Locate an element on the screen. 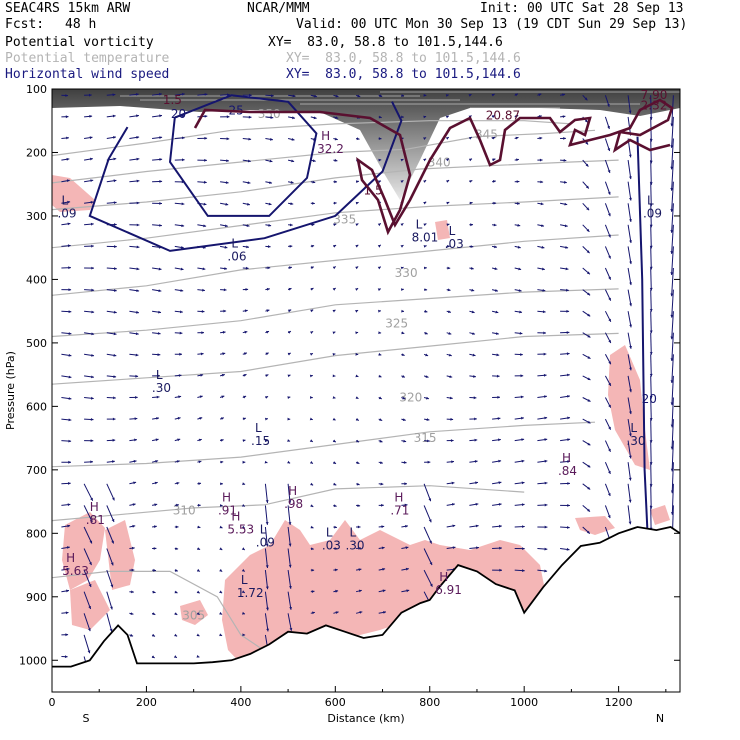  pv-extremum-value: .30 is located at coordinates (635, 441).